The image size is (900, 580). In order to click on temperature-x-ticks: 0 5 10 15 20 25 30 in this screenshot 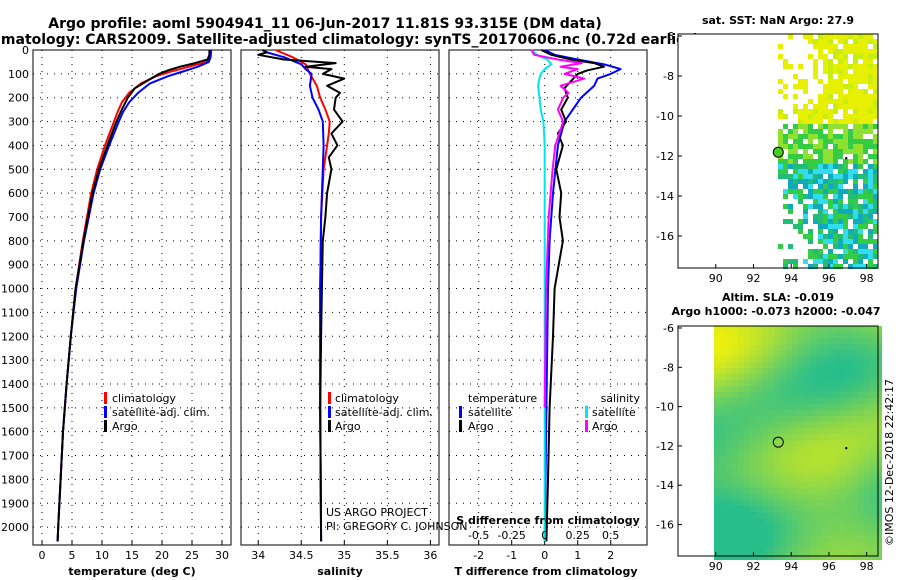, I will do `click(134, 551)`.